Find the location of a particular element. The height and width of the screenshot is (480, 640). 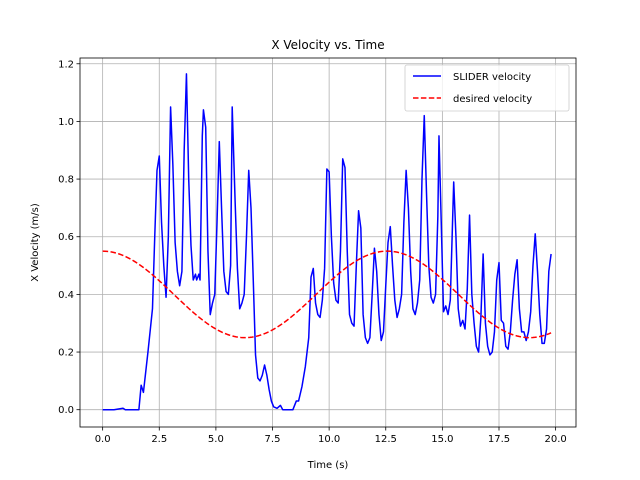

y-tick-label: 0.6 is located at coordinates (66, 237).